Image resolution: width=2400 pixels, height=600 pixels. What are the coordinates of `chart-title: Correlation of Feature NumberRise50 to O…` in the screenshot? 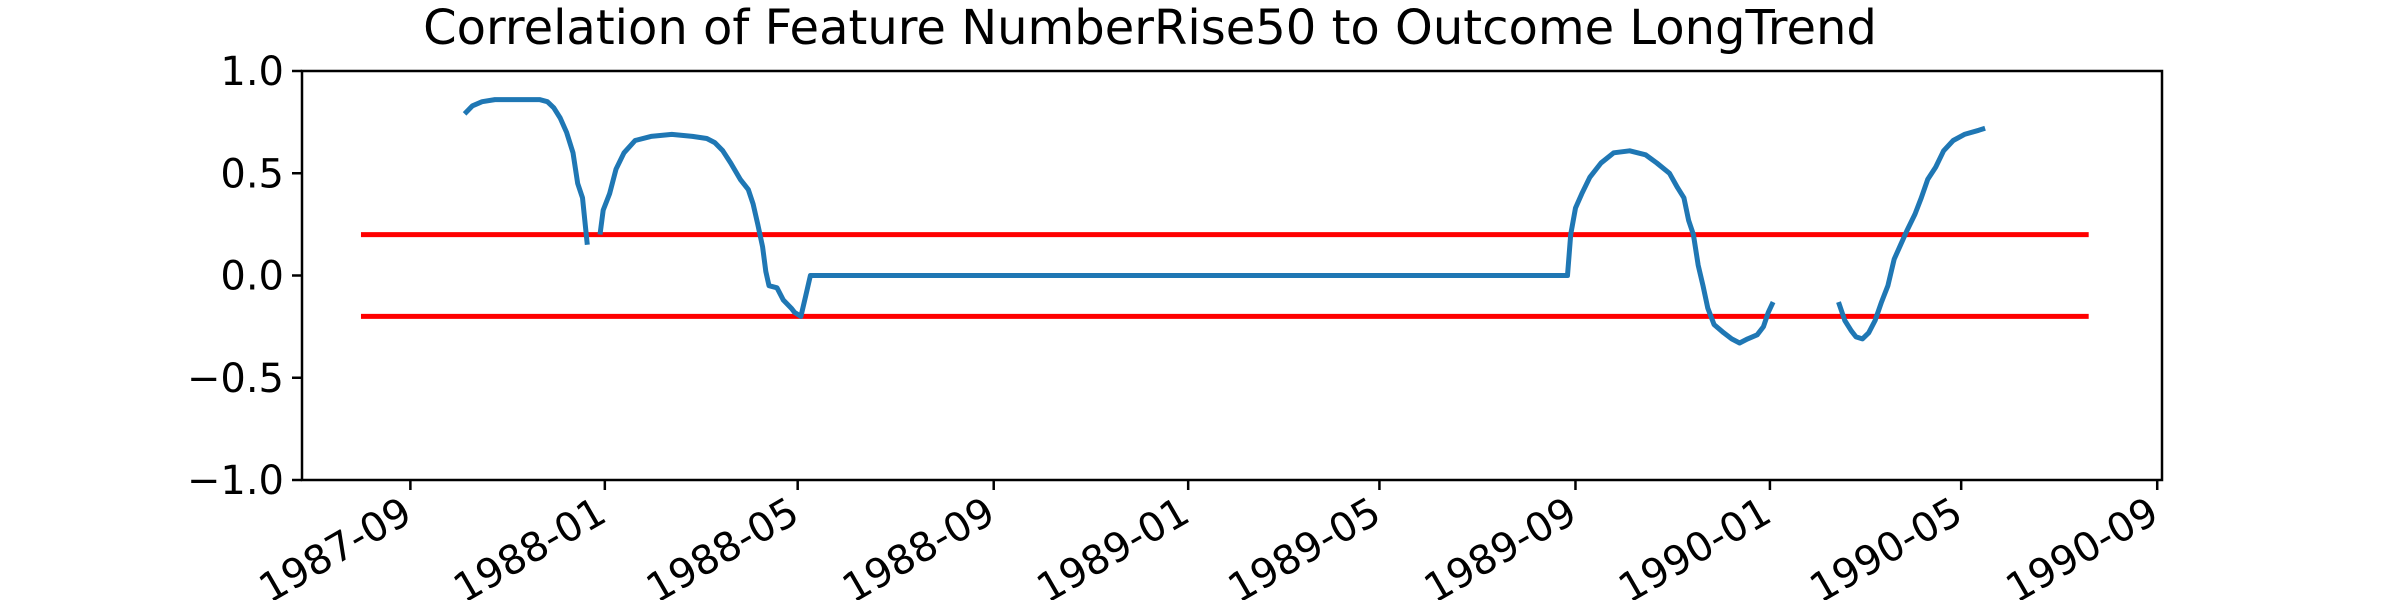 It's located at (1150, 28).